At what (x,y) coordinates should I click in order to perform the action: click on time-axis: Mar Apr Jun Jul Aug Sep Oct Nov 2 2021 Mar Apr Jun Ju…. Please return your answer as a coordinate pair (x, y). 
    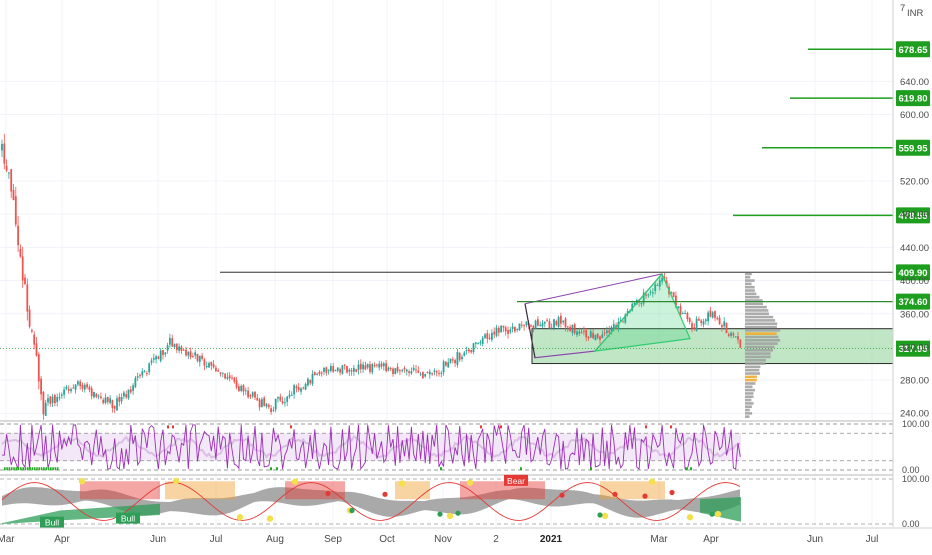
    Looking at the image, I should click on (466, 536).